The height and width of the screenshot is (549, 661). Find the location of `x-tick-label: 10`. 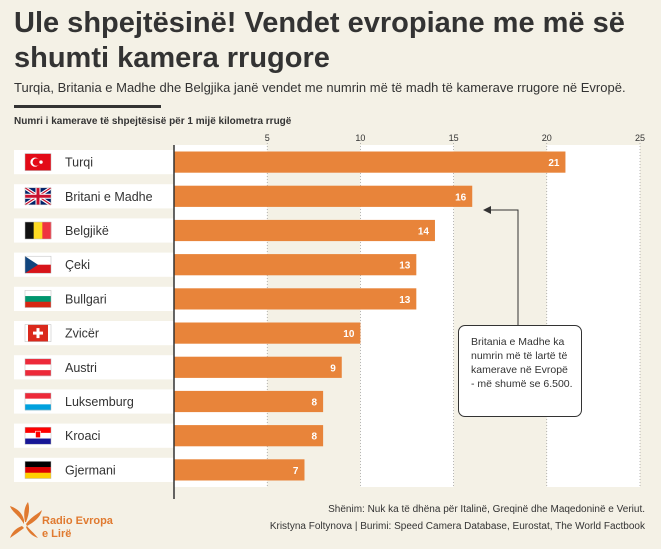

x-tick-label: 10 is located at coordinates (360, 138).